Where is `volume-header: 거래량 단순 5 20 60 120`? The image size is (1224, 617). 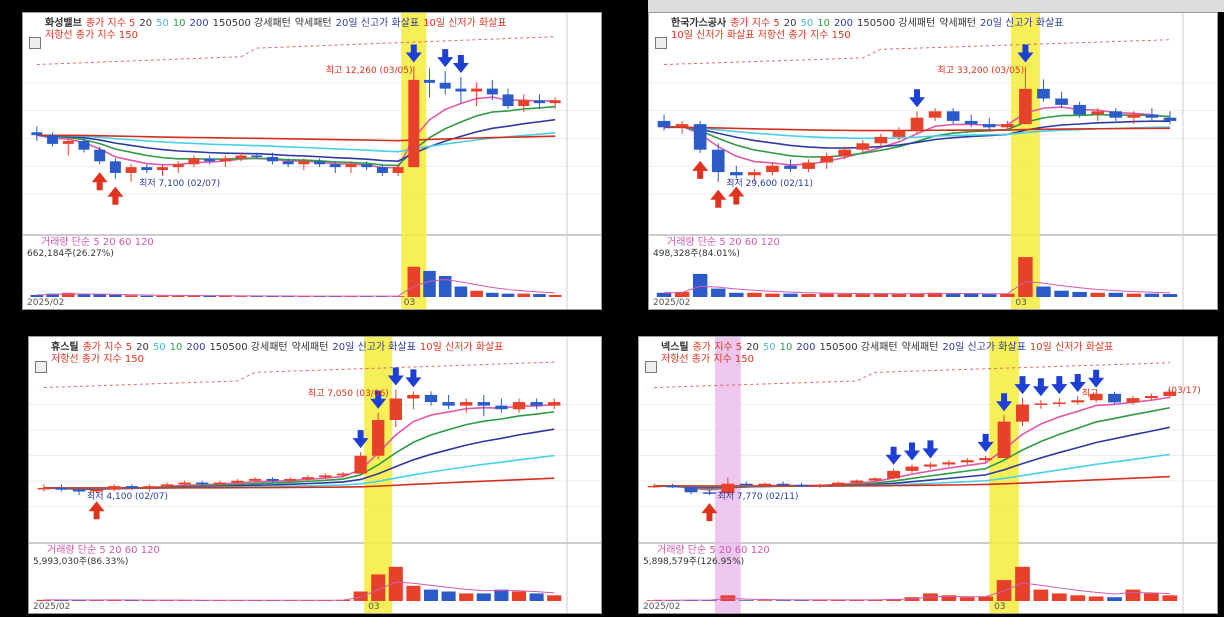
volume-header: 거래량 단순 5 20 60 120 is located at coordinates (723, 242).